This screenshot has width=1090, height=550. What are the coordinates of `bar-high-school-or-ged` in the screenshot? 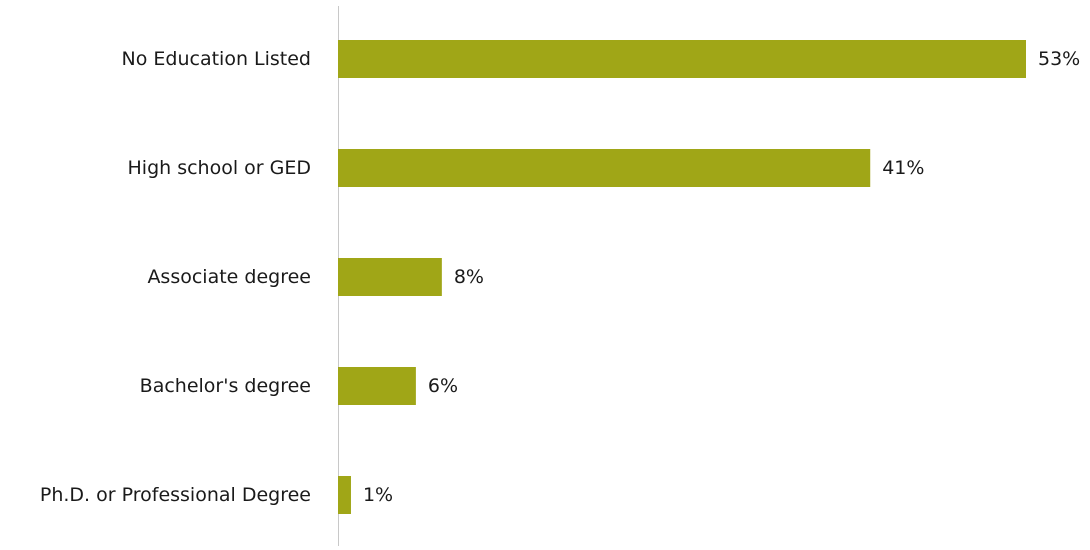 It's located at (604, 168).